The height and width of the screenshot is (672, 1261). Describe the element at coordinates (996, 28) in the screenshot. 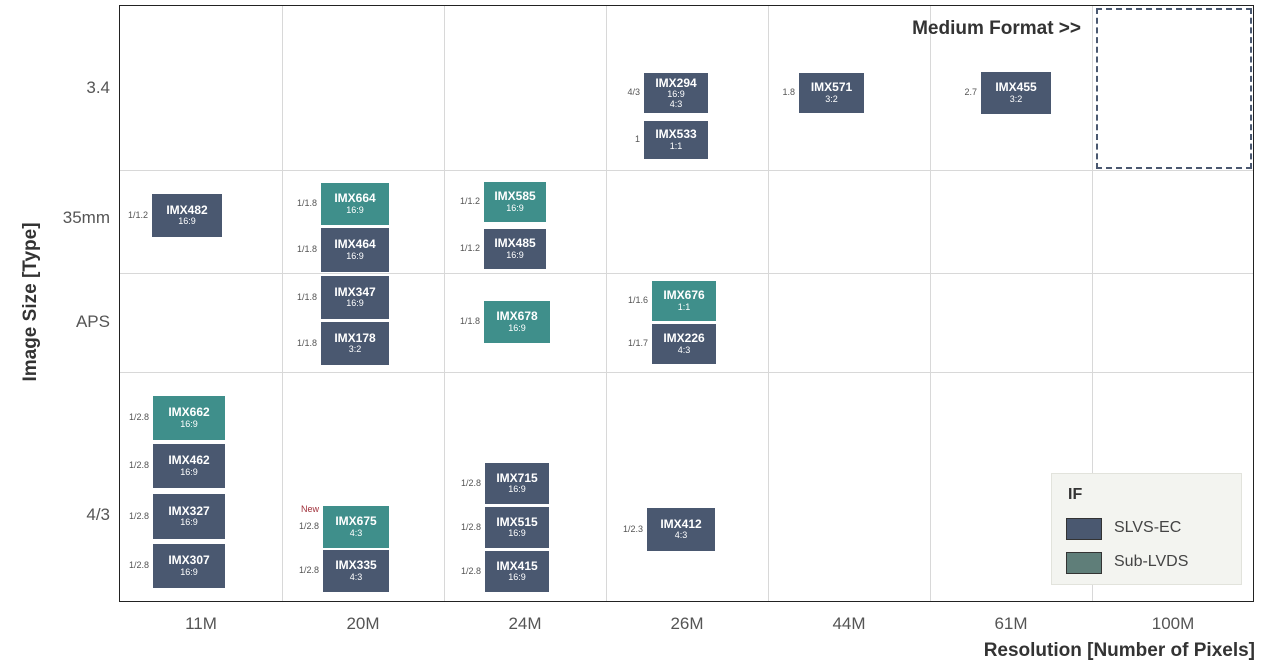

I see `medium-format-label: Medium Format >>` at that location.